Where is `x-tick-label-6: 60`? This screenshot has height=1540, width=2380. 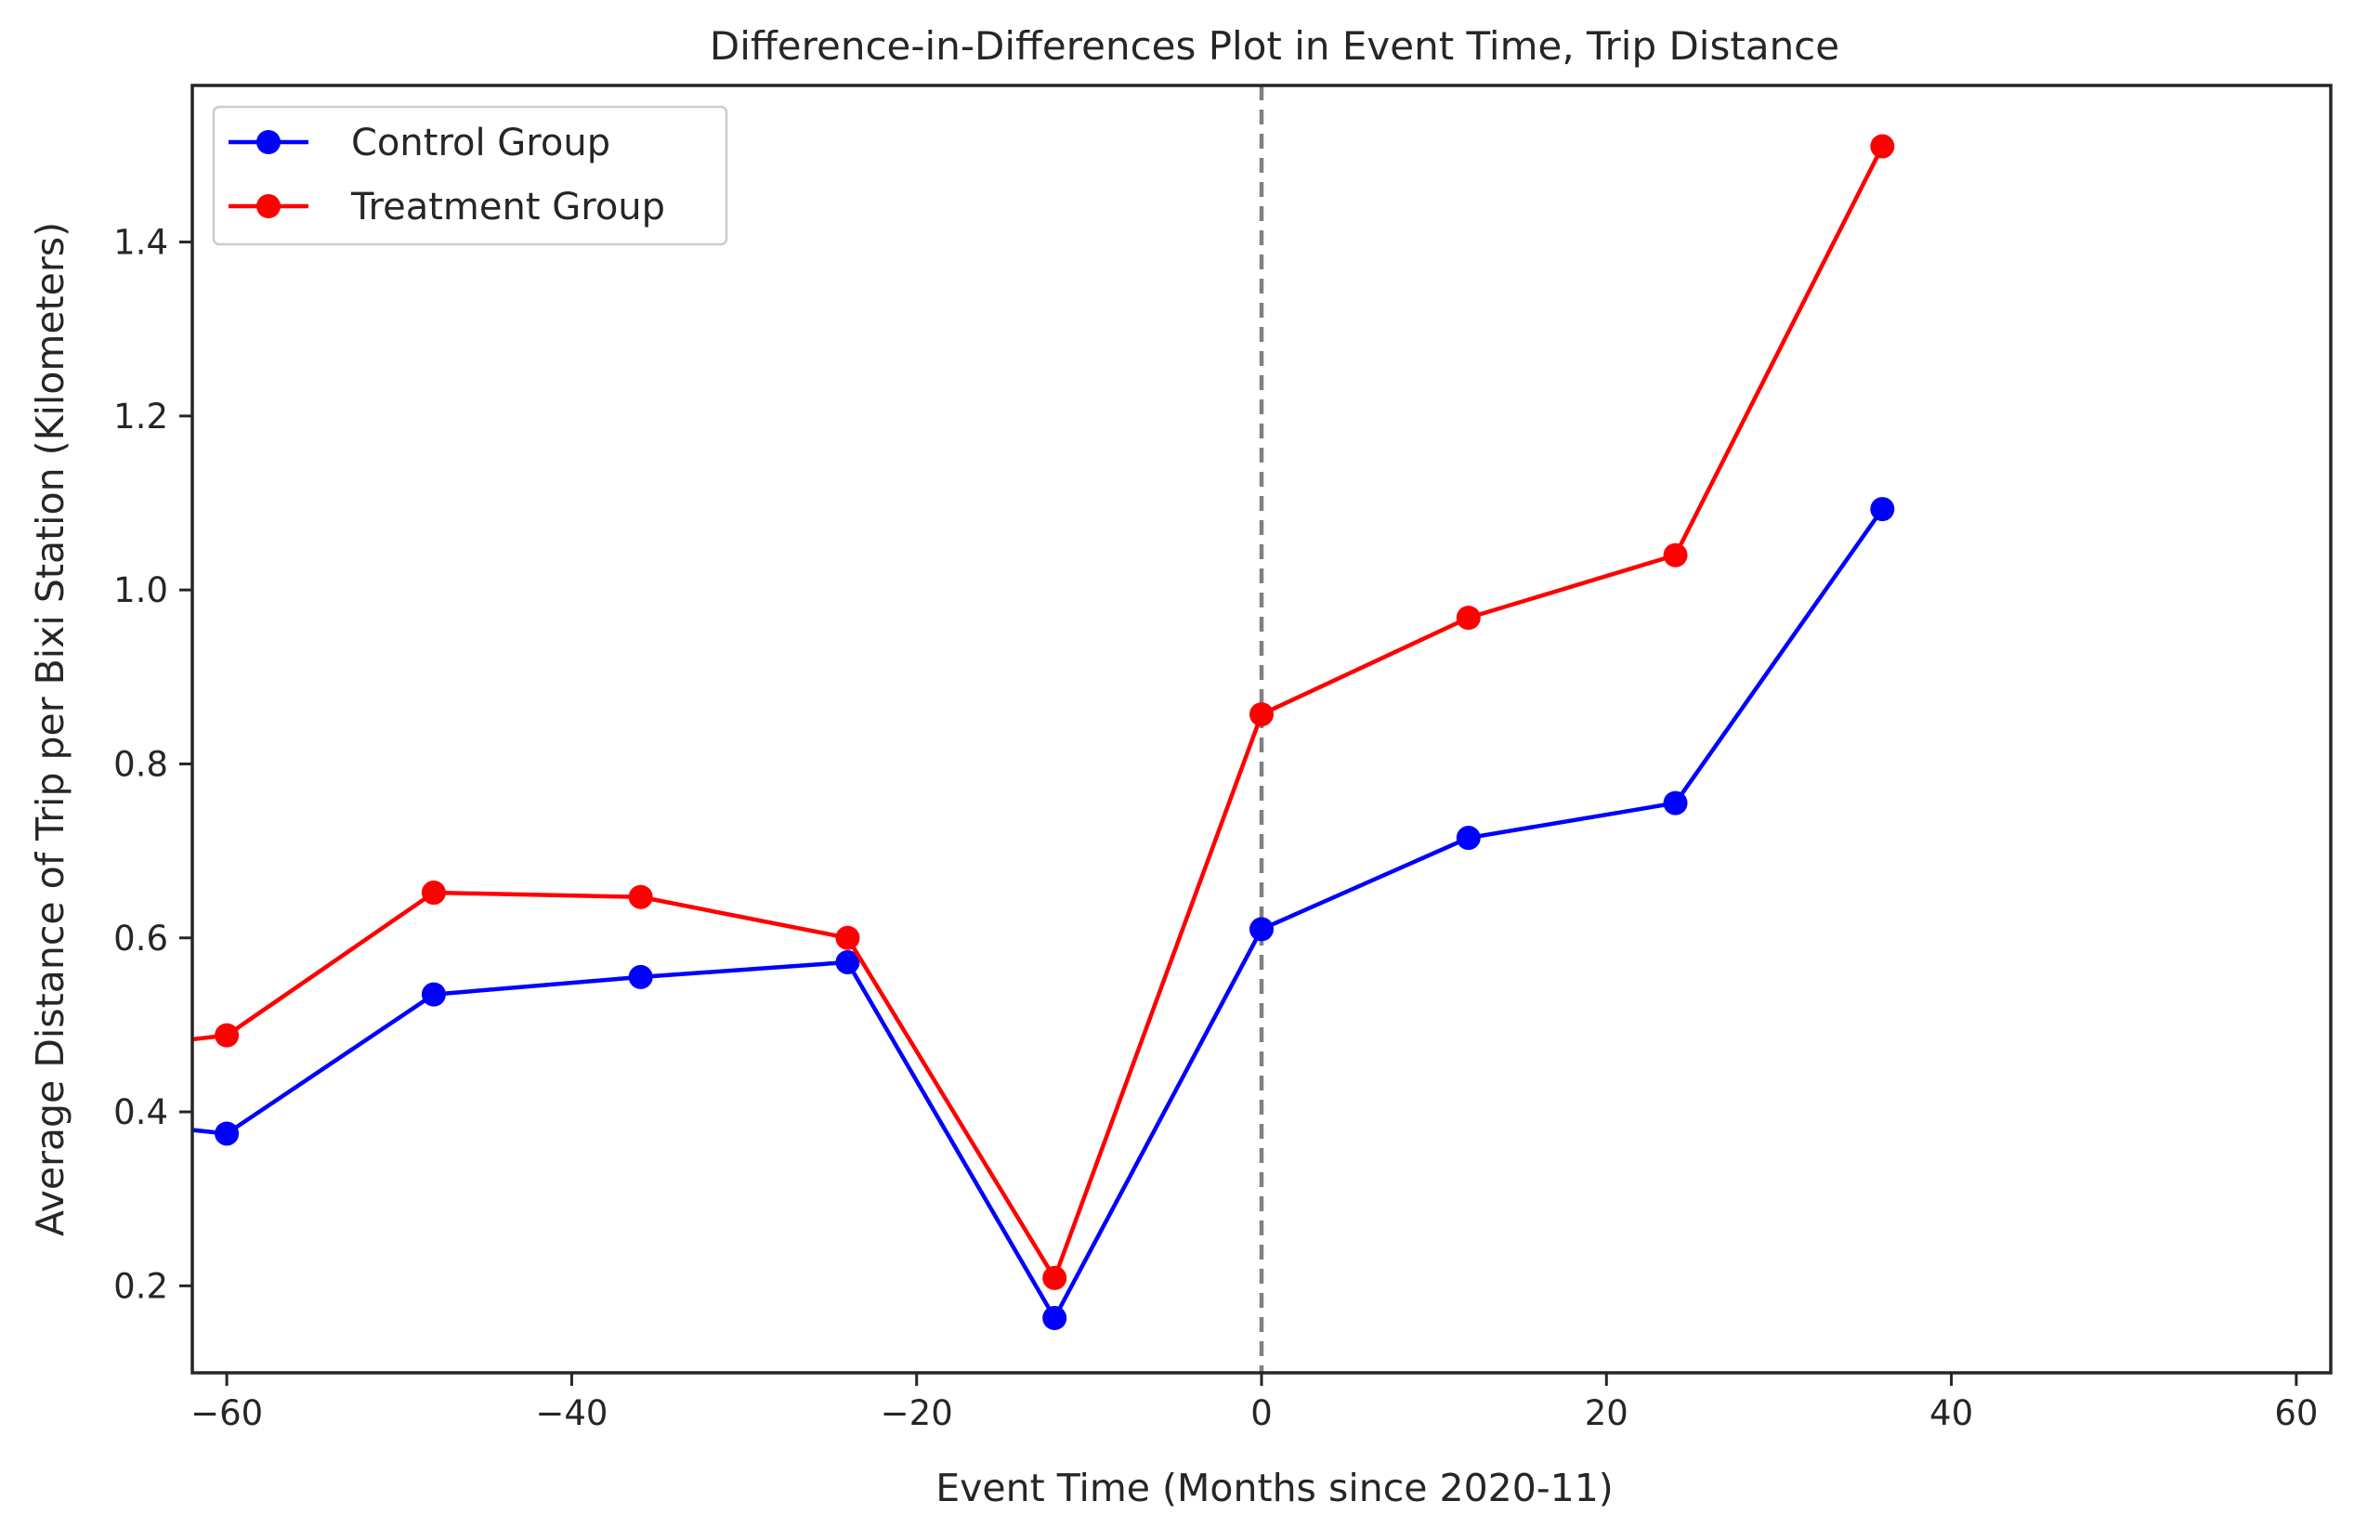
x-tick-label-6: 60 is located at coordinates (2296, 1413).